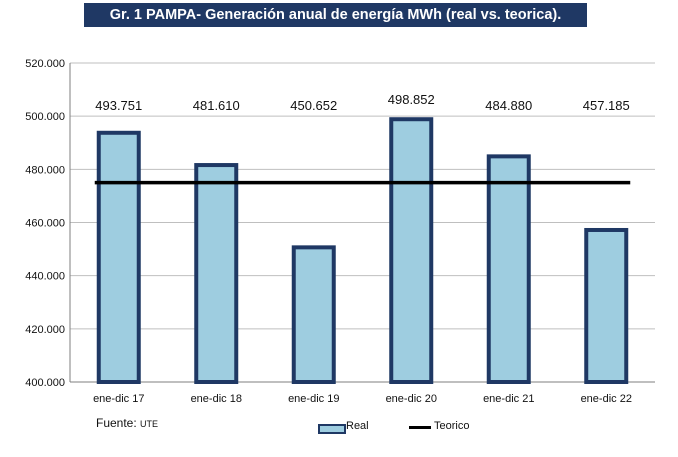 Image resolution: width=678 pixels, height=457 pixels. I want to click on x-tick-label: ene-dic 22, so click(606, 399).